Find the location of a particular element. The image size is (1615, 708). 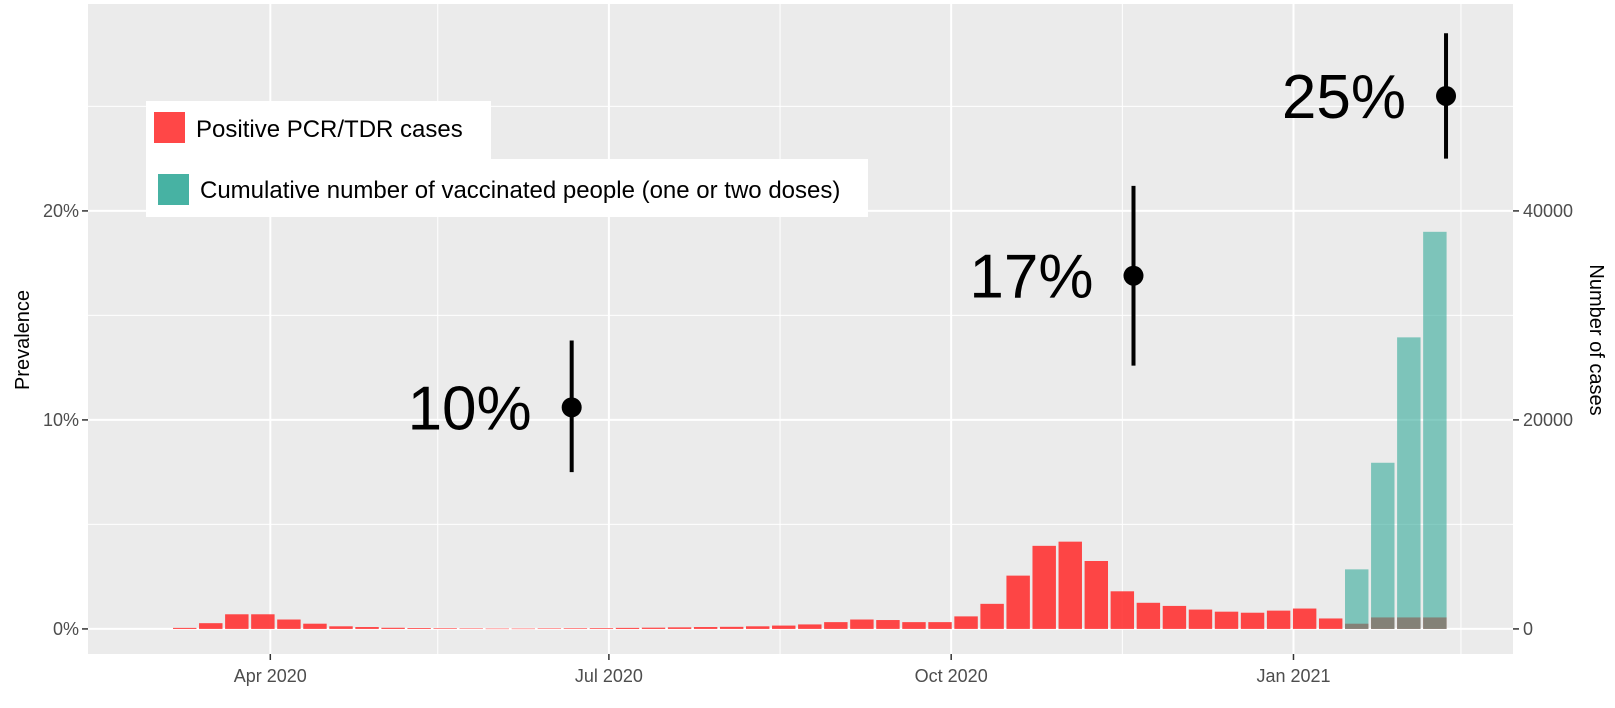

legend-box-cases is located at coordinates (318, 130).